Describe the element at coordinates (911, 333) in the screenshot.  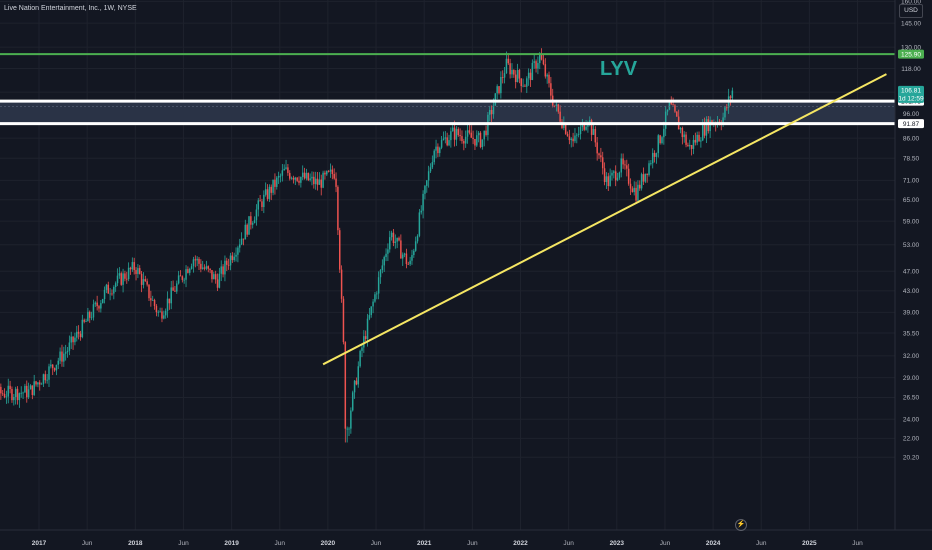
I see `price-tick-label: 35.50` at that location.